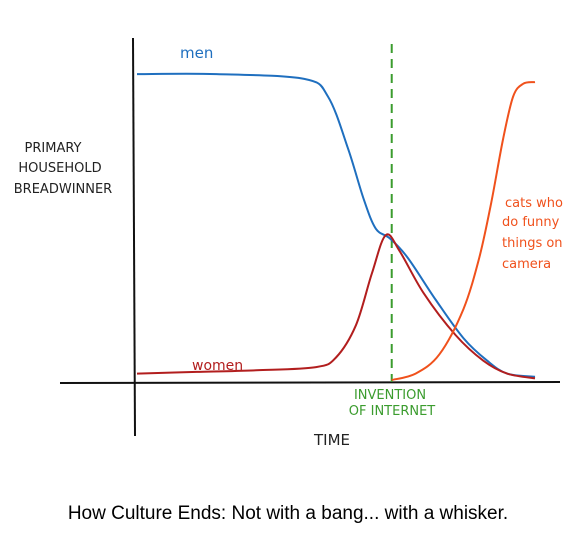 The image size is (576, 557). What do you see at coordinates (53, 148) in the screenshot?
I see `y-axis-label-line: PRIMARY` at bounding box center [53, 148].